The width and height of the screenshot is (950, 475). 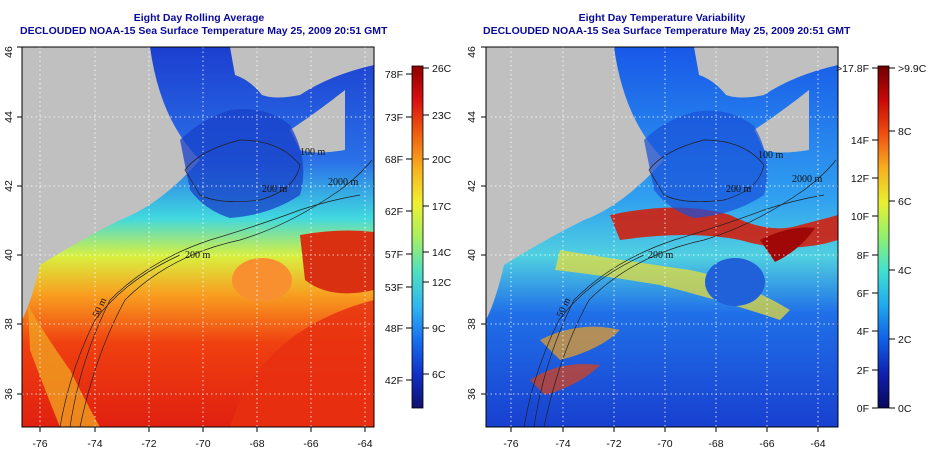 I want to click on left-colorbar-f-label: 57F, so click(x=394, y=255).